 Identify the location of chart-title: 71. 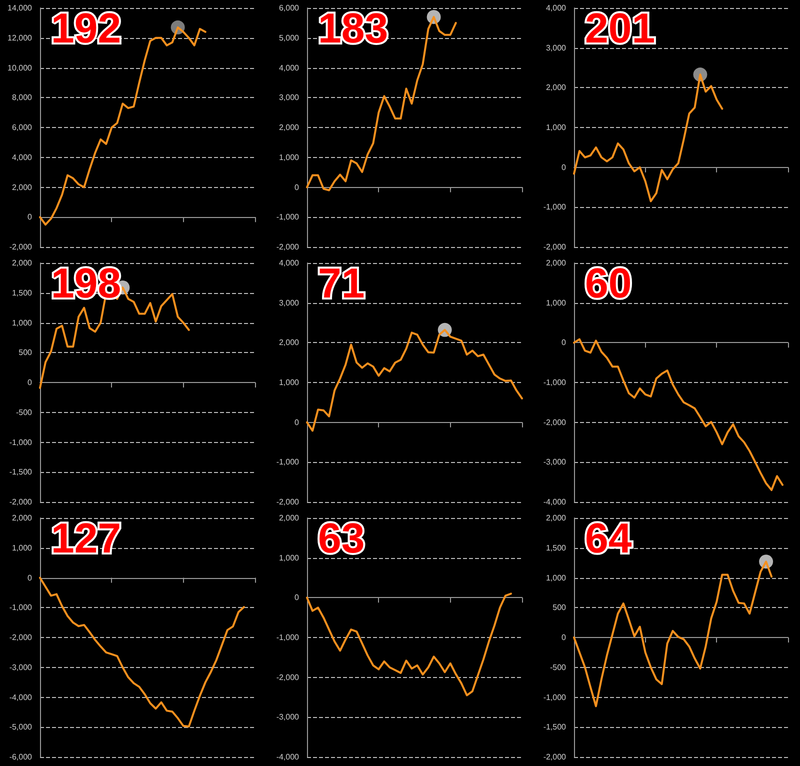
(341, 283).